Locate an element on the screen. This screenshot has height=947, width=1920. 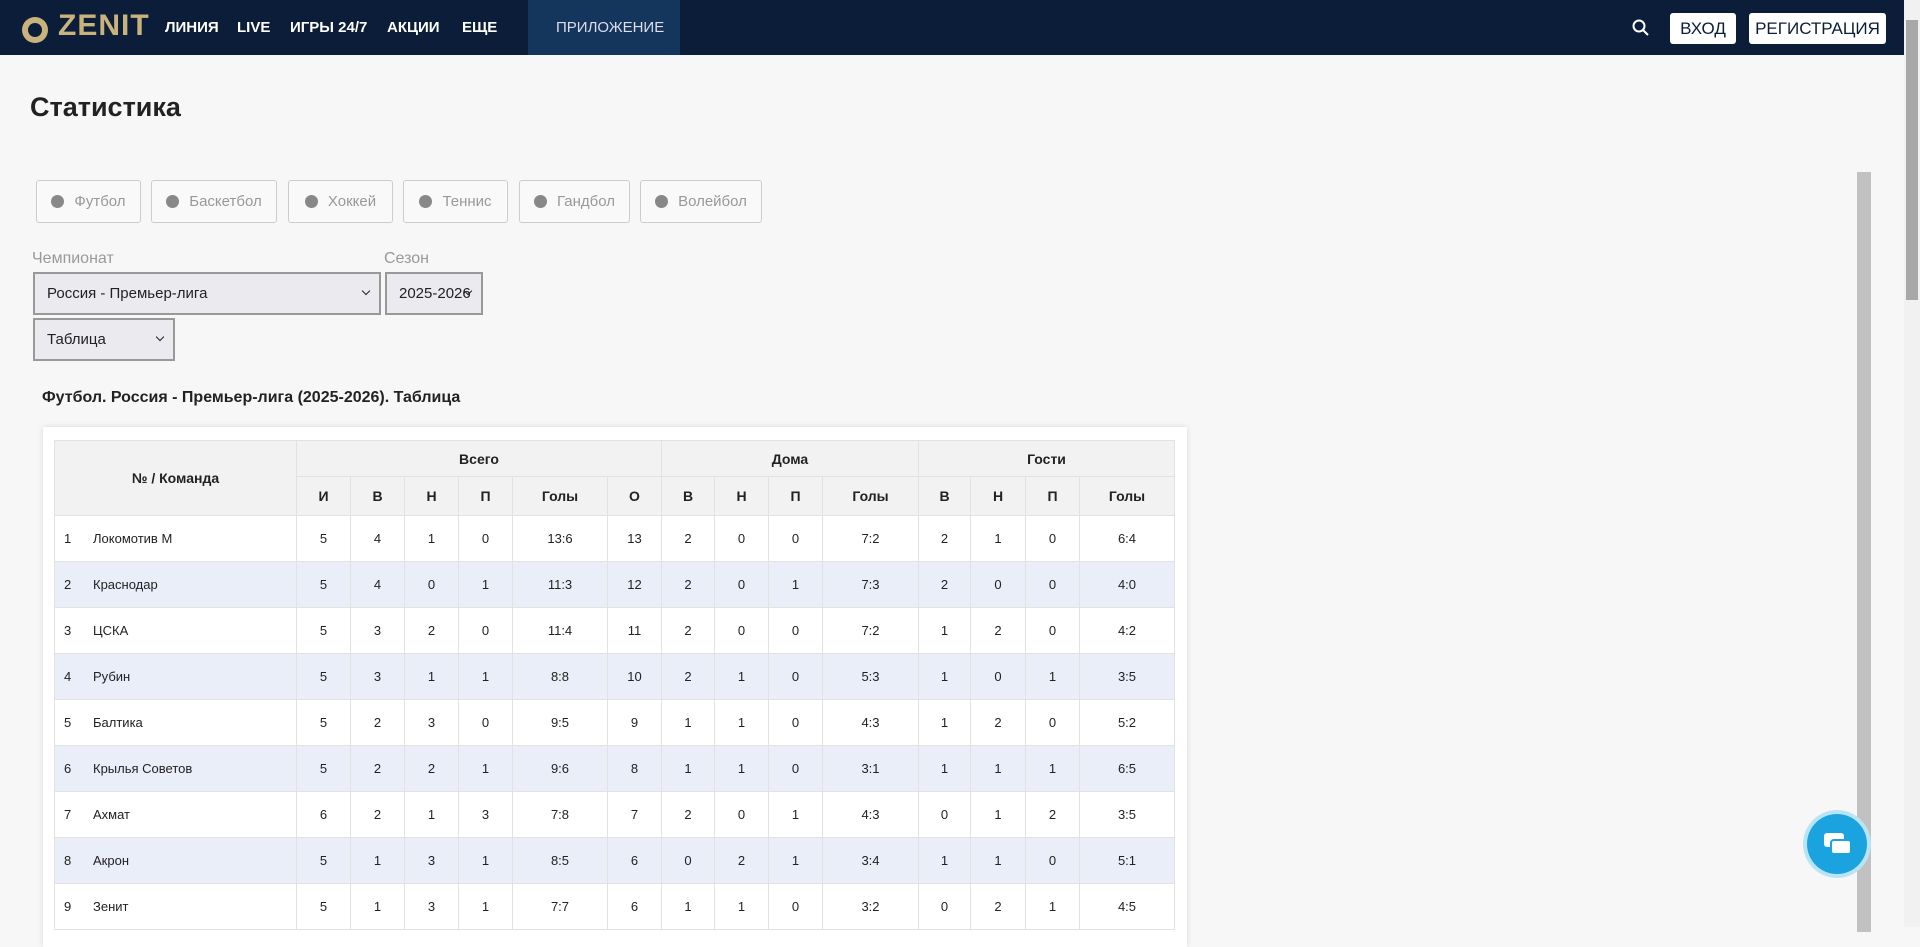
sport-label: Волейбол is located at coordinates (712, 201).